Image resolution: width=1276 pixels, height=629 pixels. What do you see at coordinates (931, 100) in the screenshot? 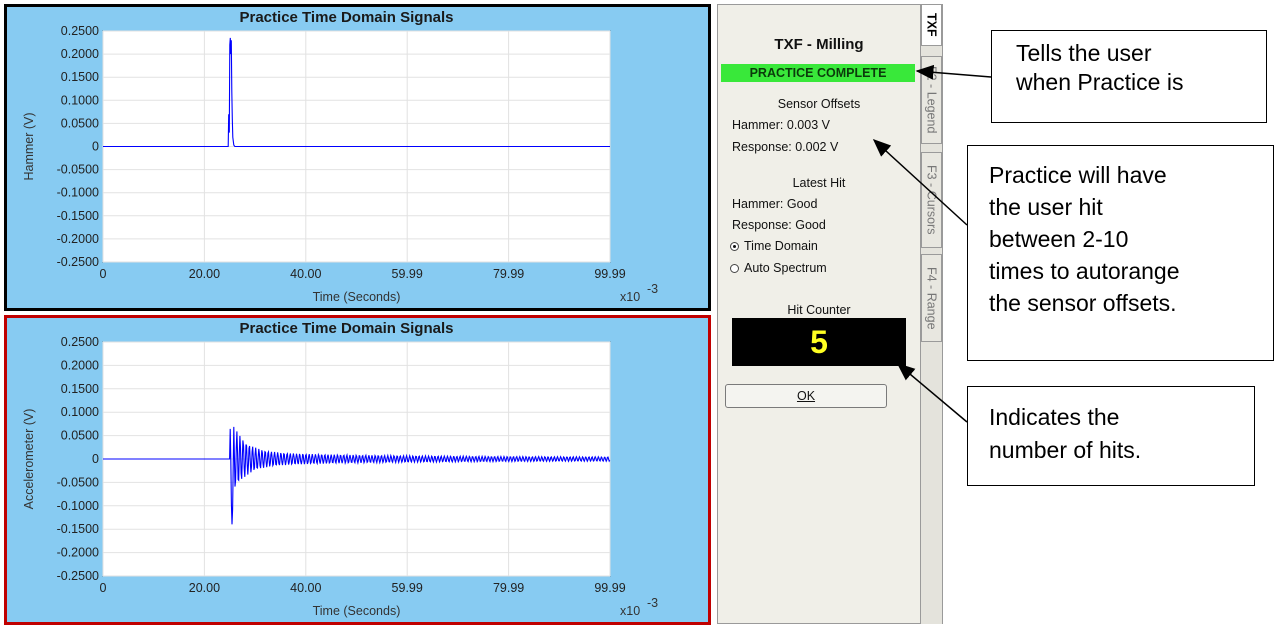
I see `tab-legend: F2 - Legend` at bounding box center [931, 100].